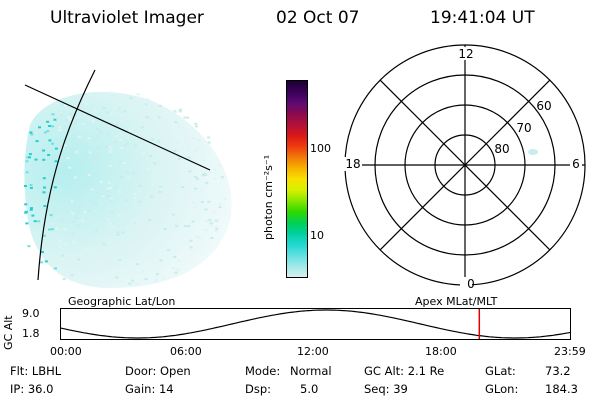 The height and width of the screenshot is (400, 600). Describe the element at coordinates (263, 371) in the screenshot. I see `mode-label: Mode:` at that location.